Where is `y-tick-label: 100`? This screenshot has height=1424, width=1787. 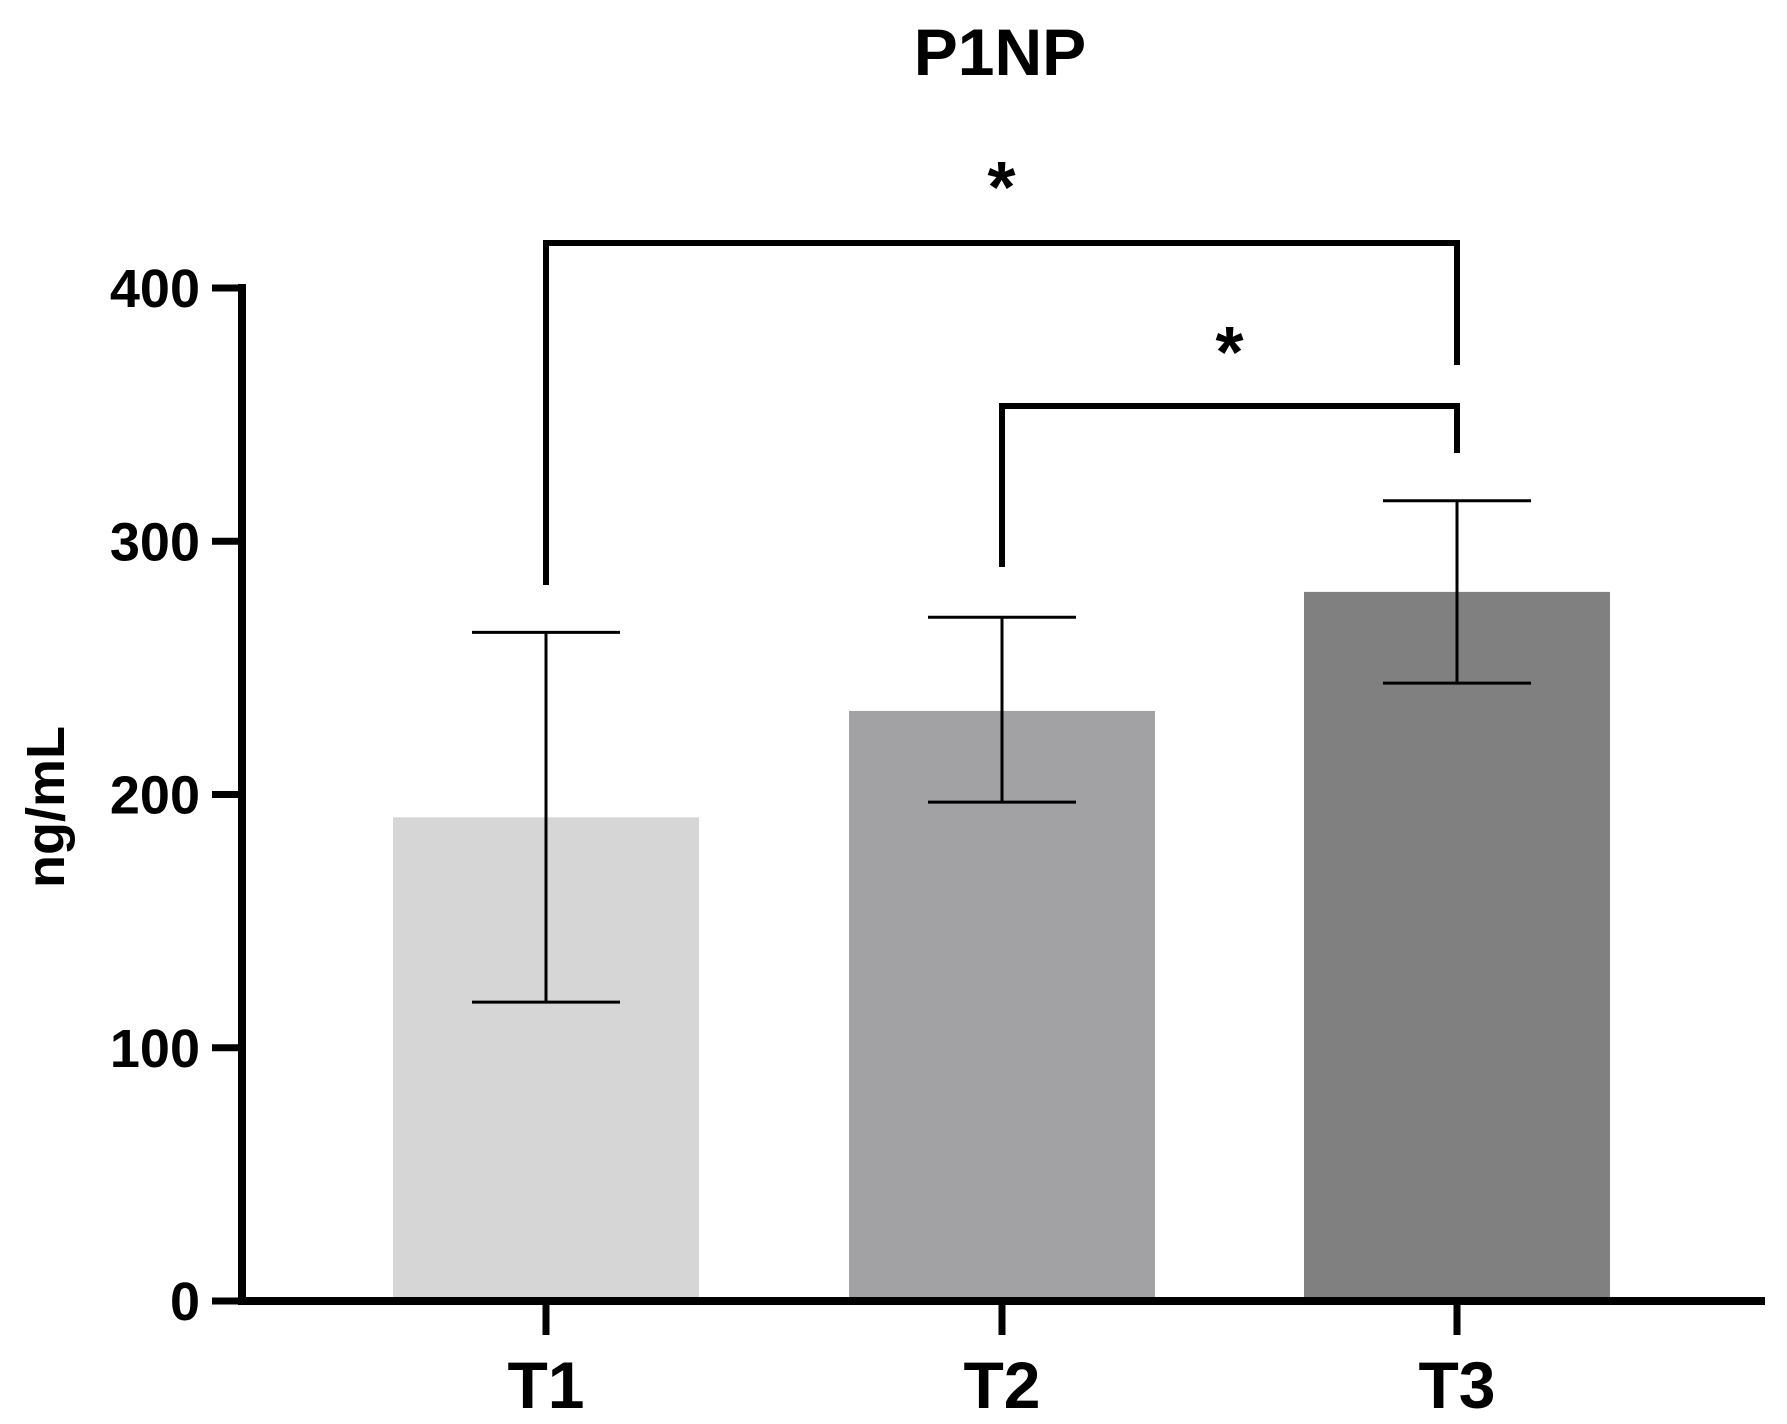
y-tick-label: 100 is located at coordinates (155, 1049).